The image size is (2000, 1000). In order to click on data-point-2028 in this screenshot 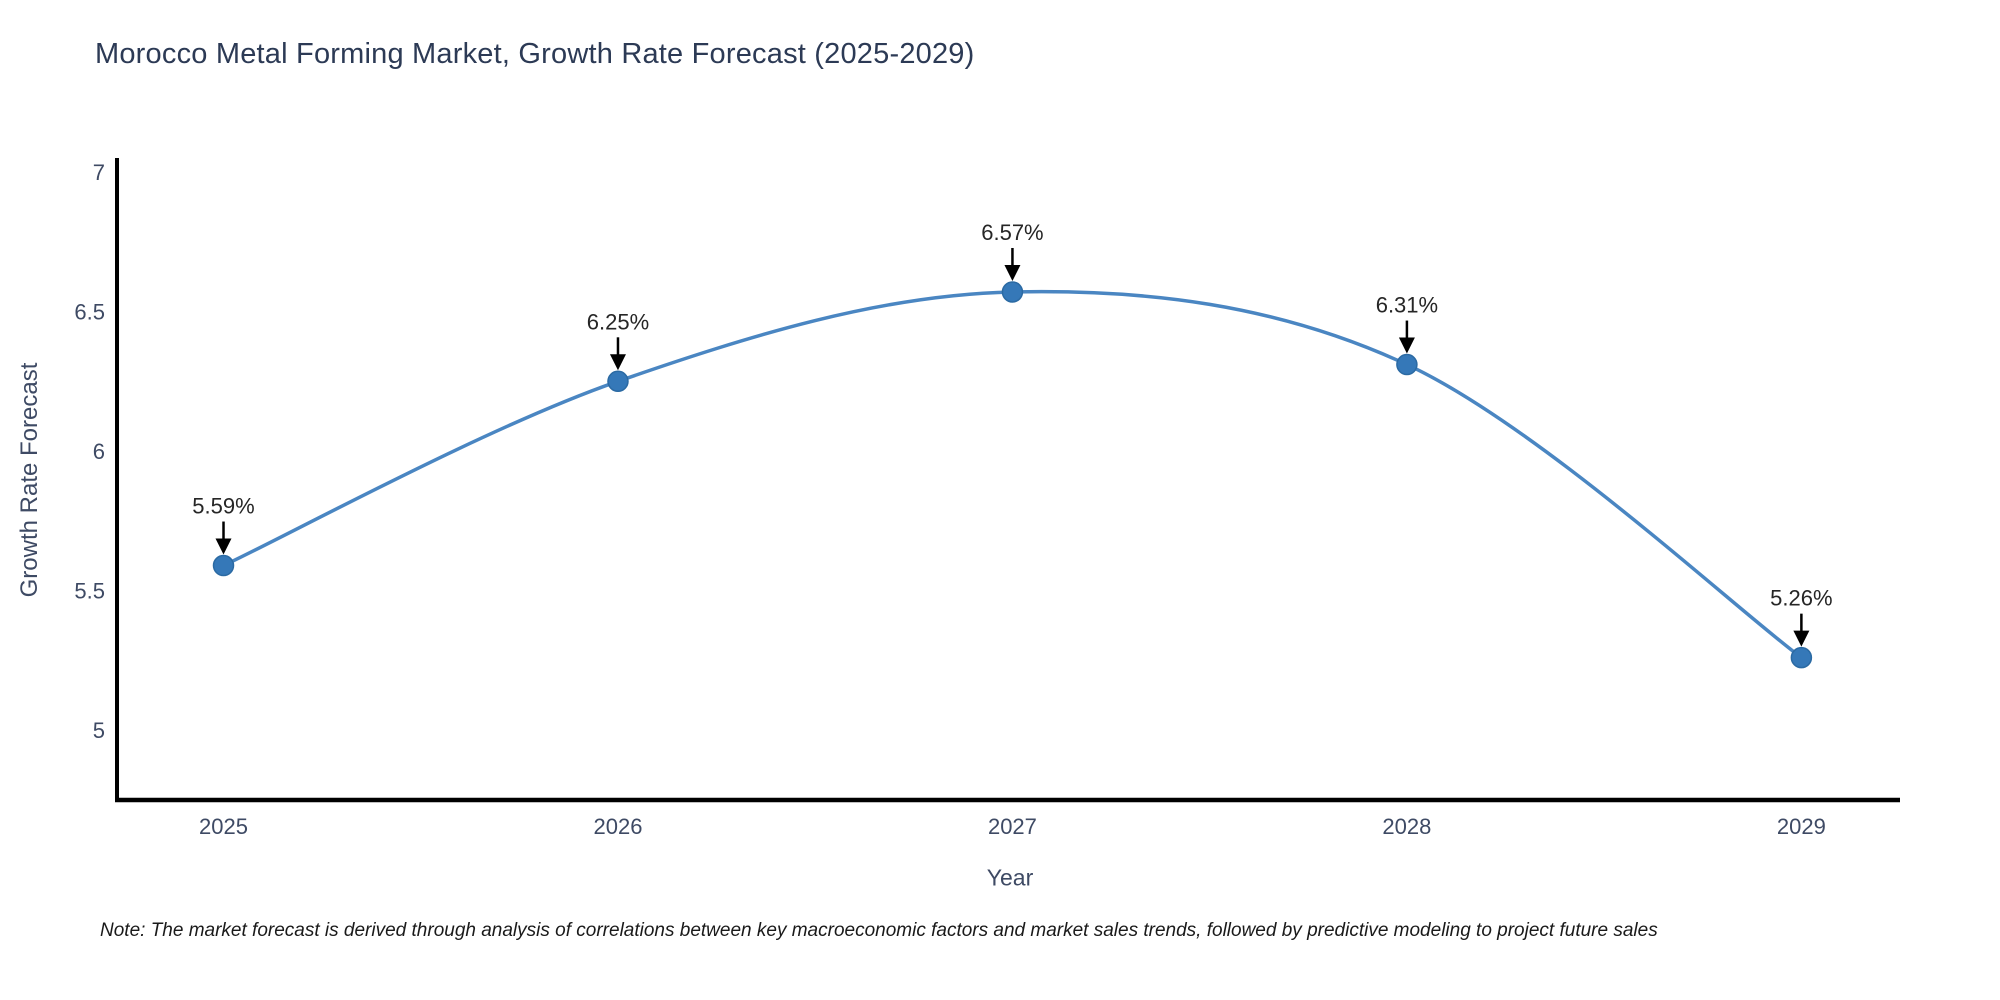, I will do `click(1407, 364)`.